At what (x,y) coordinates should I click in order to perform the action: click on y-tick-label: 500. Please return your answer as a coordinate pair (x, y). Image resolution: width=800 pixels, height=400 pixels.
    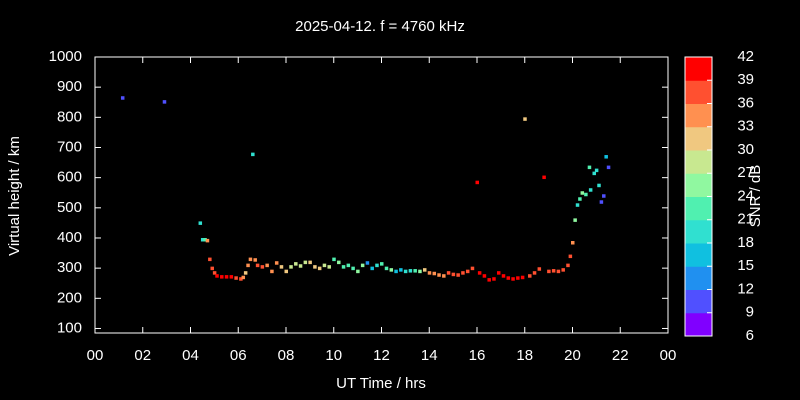
    Looking at the image, I should click on (69, 207).